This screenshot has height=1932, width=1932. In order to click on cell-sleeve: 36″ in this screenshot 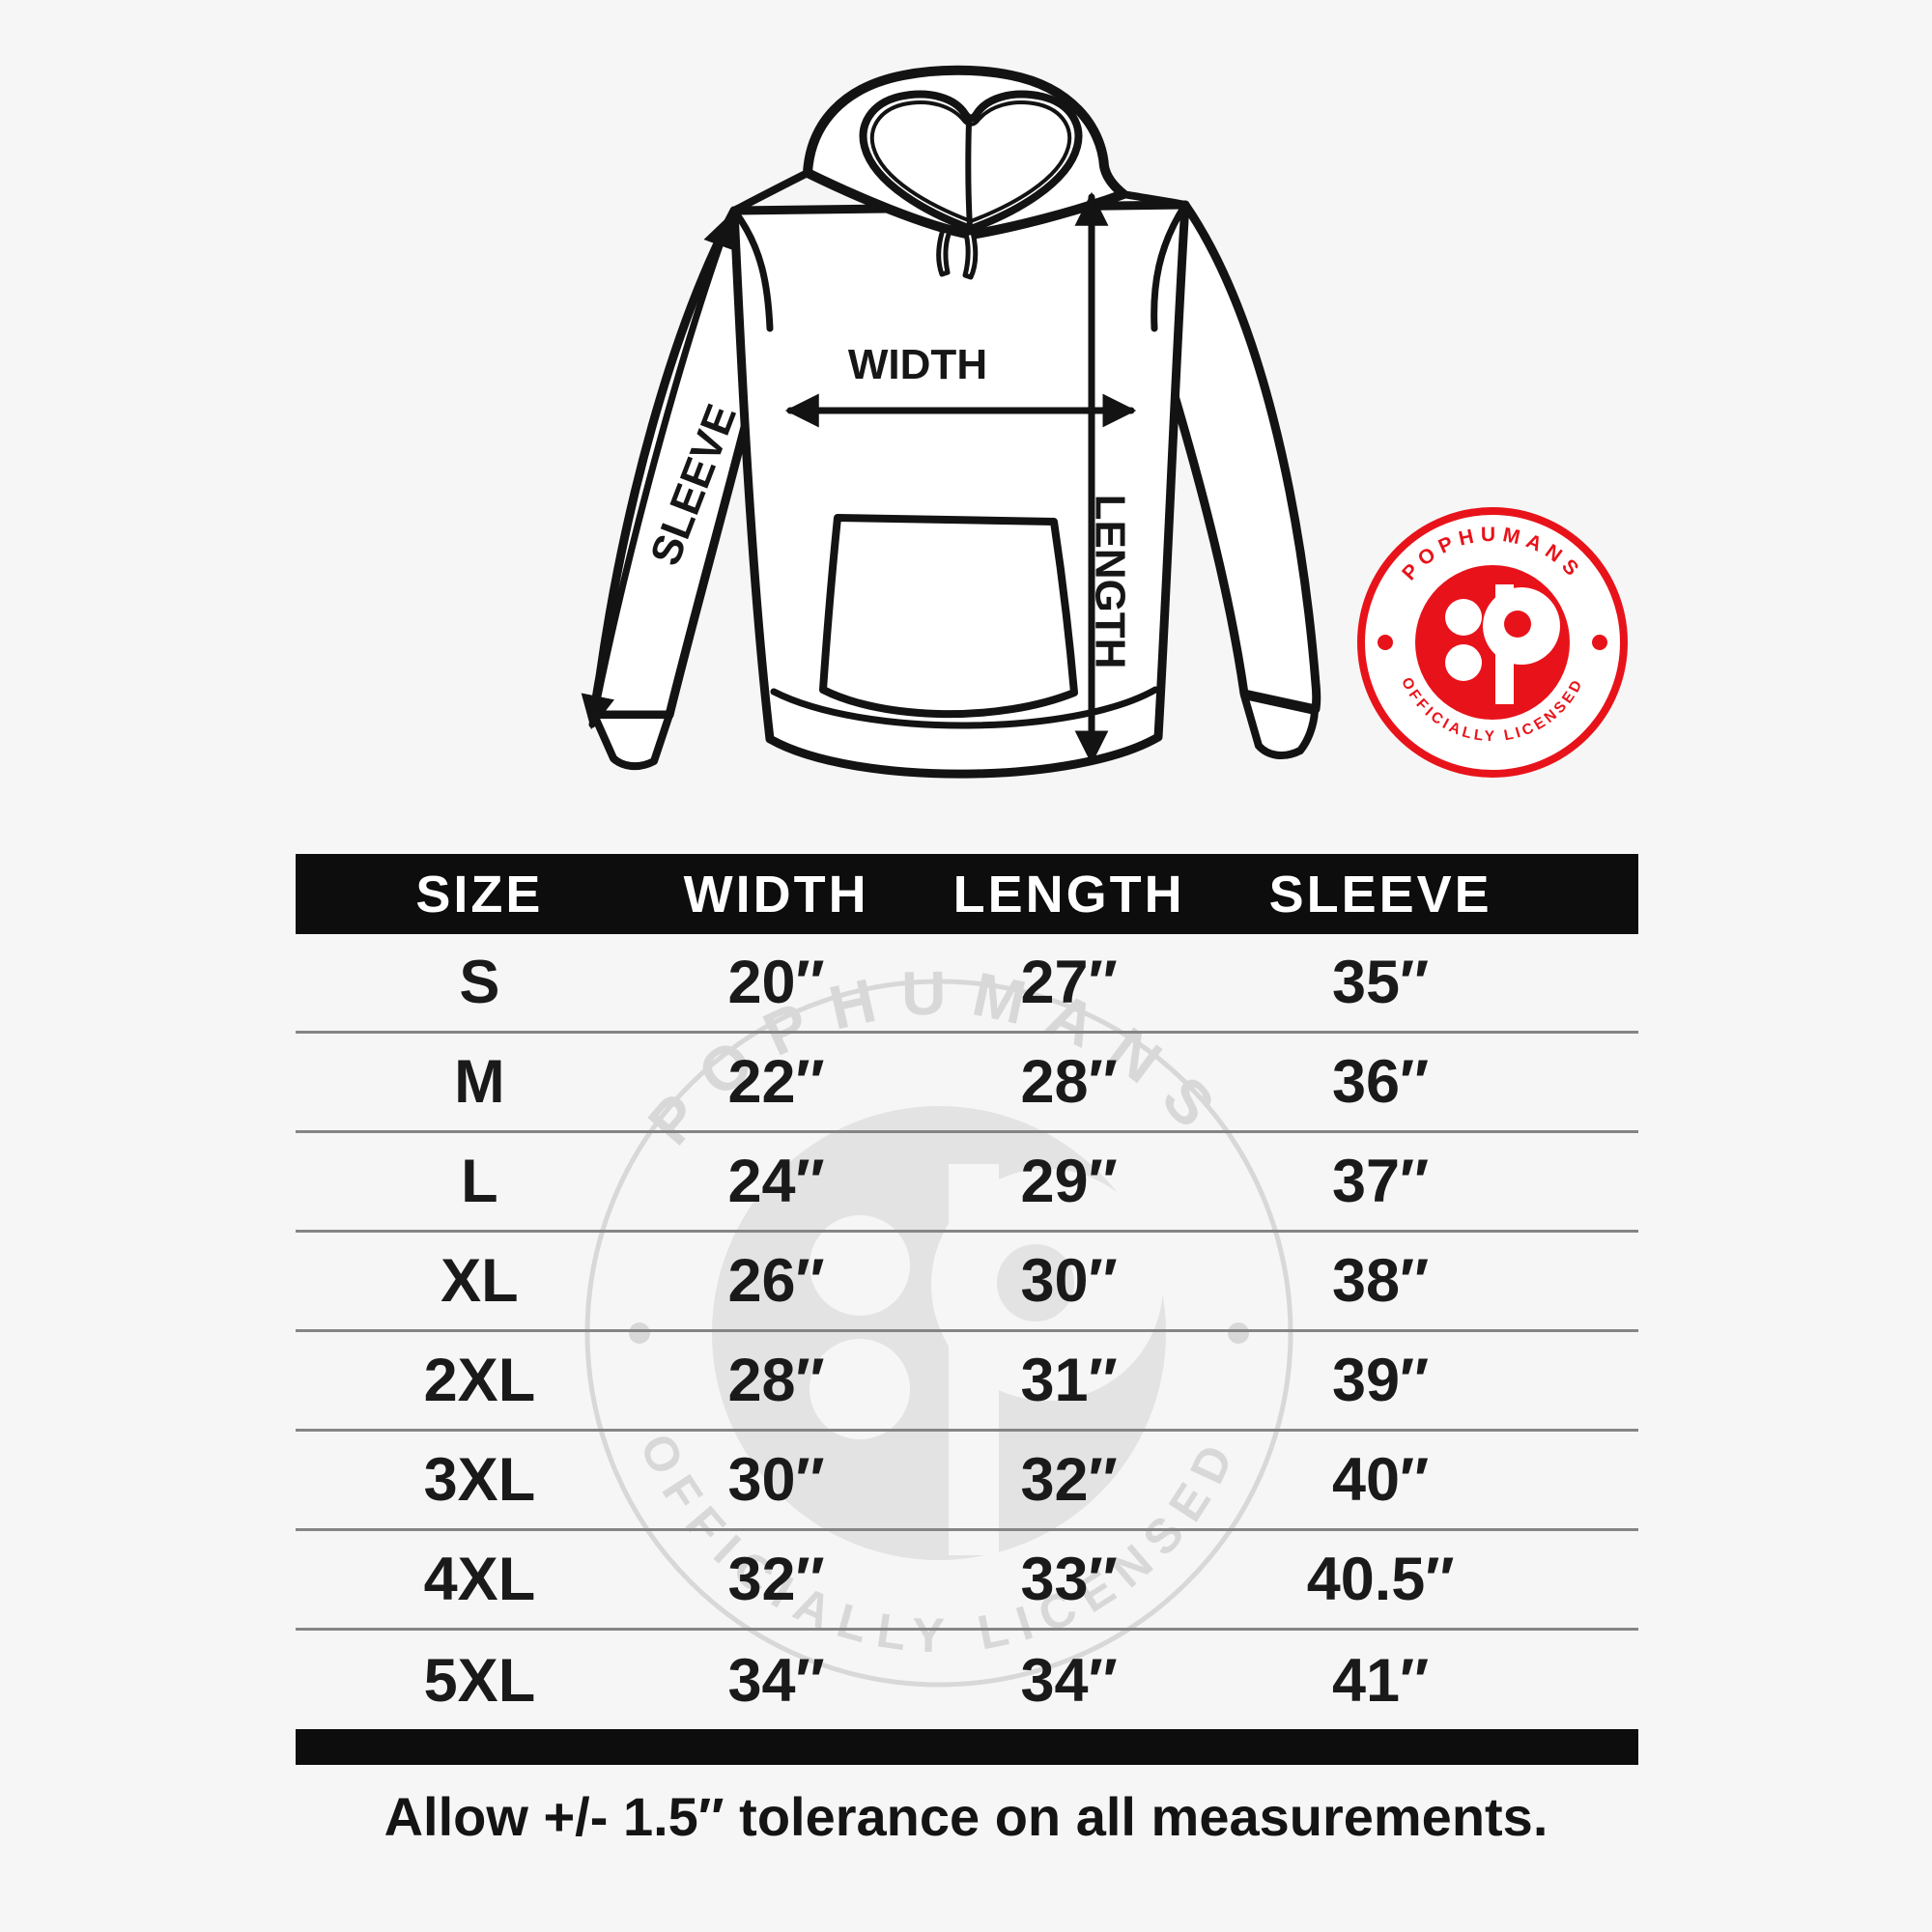, I will do `click(1380, 1082)`.